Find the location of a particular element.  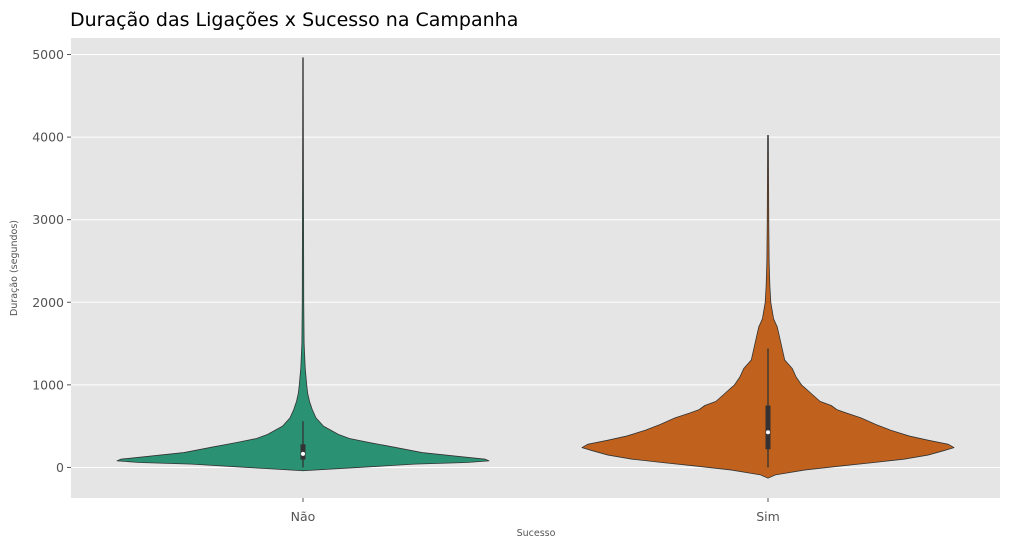

x-tick-label: Sim is located at coordinates (768, 516).